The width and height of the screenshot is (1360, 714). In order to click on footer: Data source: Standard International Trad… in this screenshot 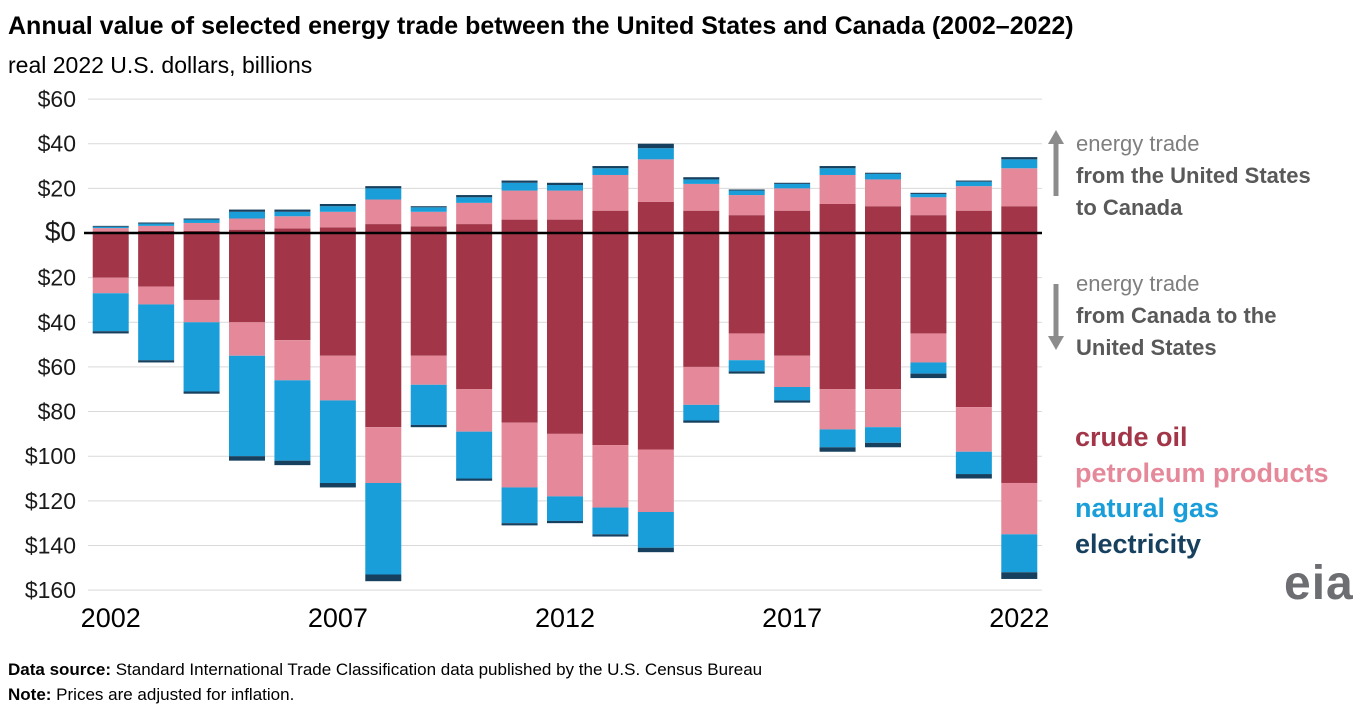, I will do `click(385, 682)`.